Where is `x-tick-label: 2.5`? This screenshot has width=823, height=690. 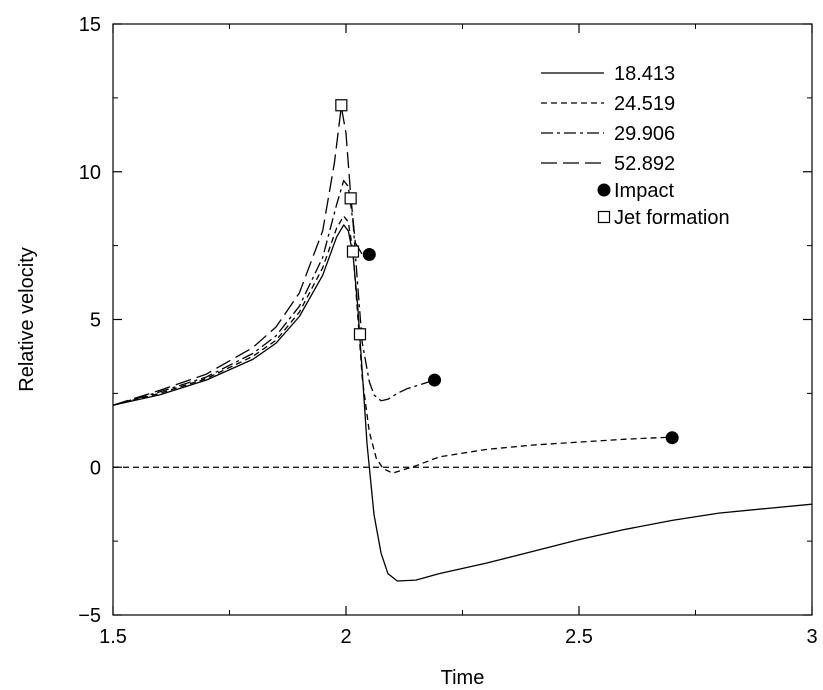
x-tick-label: 2.5 is located at coordinates (579, 637).